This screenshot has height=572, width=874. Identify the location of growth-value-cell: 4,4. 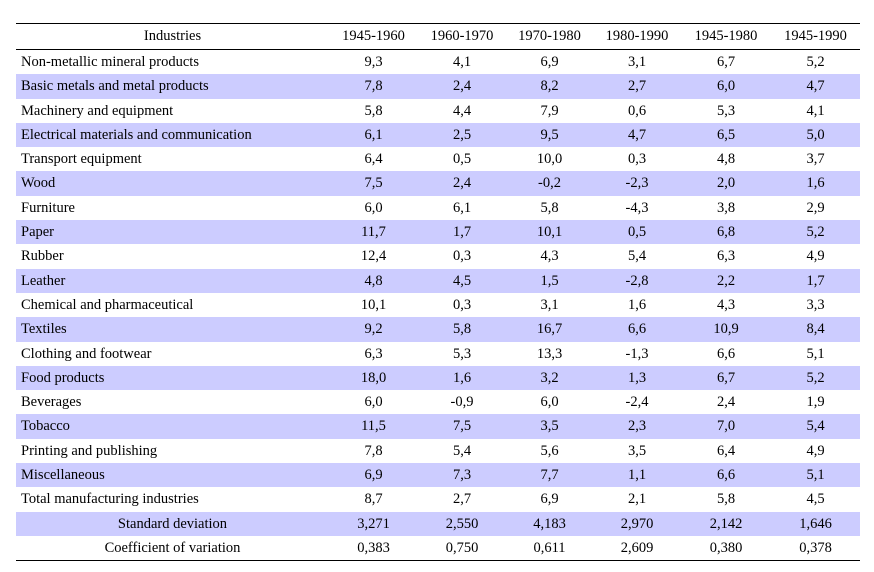
(462, 110).